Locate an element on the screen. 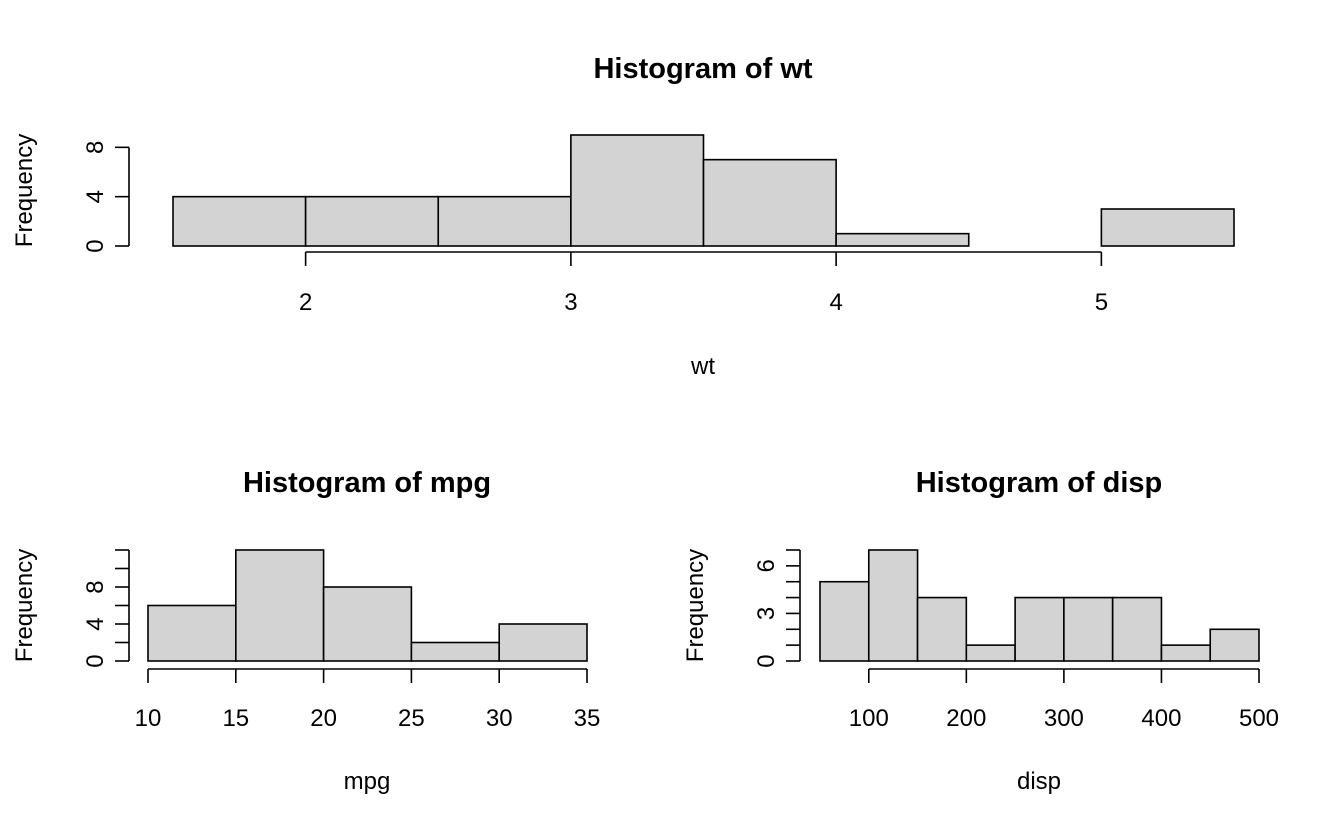 The image size is (1344, 830). x-tick-label-wt-3: 5 is located at coordinates (1101, 302).